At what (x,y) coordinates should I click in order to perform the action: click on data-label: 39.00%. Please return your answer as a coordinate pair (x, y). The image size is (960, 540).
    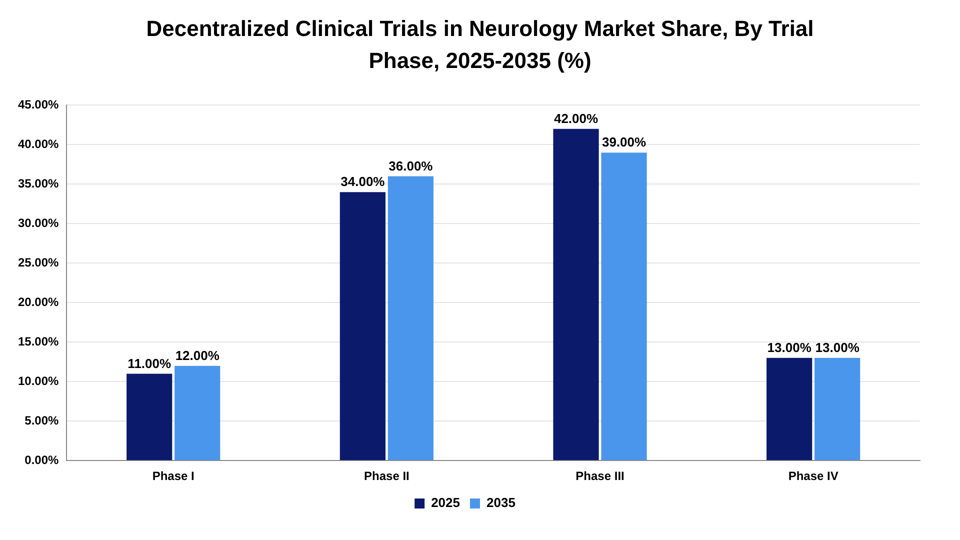
    Looking at the image, I should click on (624, 142).